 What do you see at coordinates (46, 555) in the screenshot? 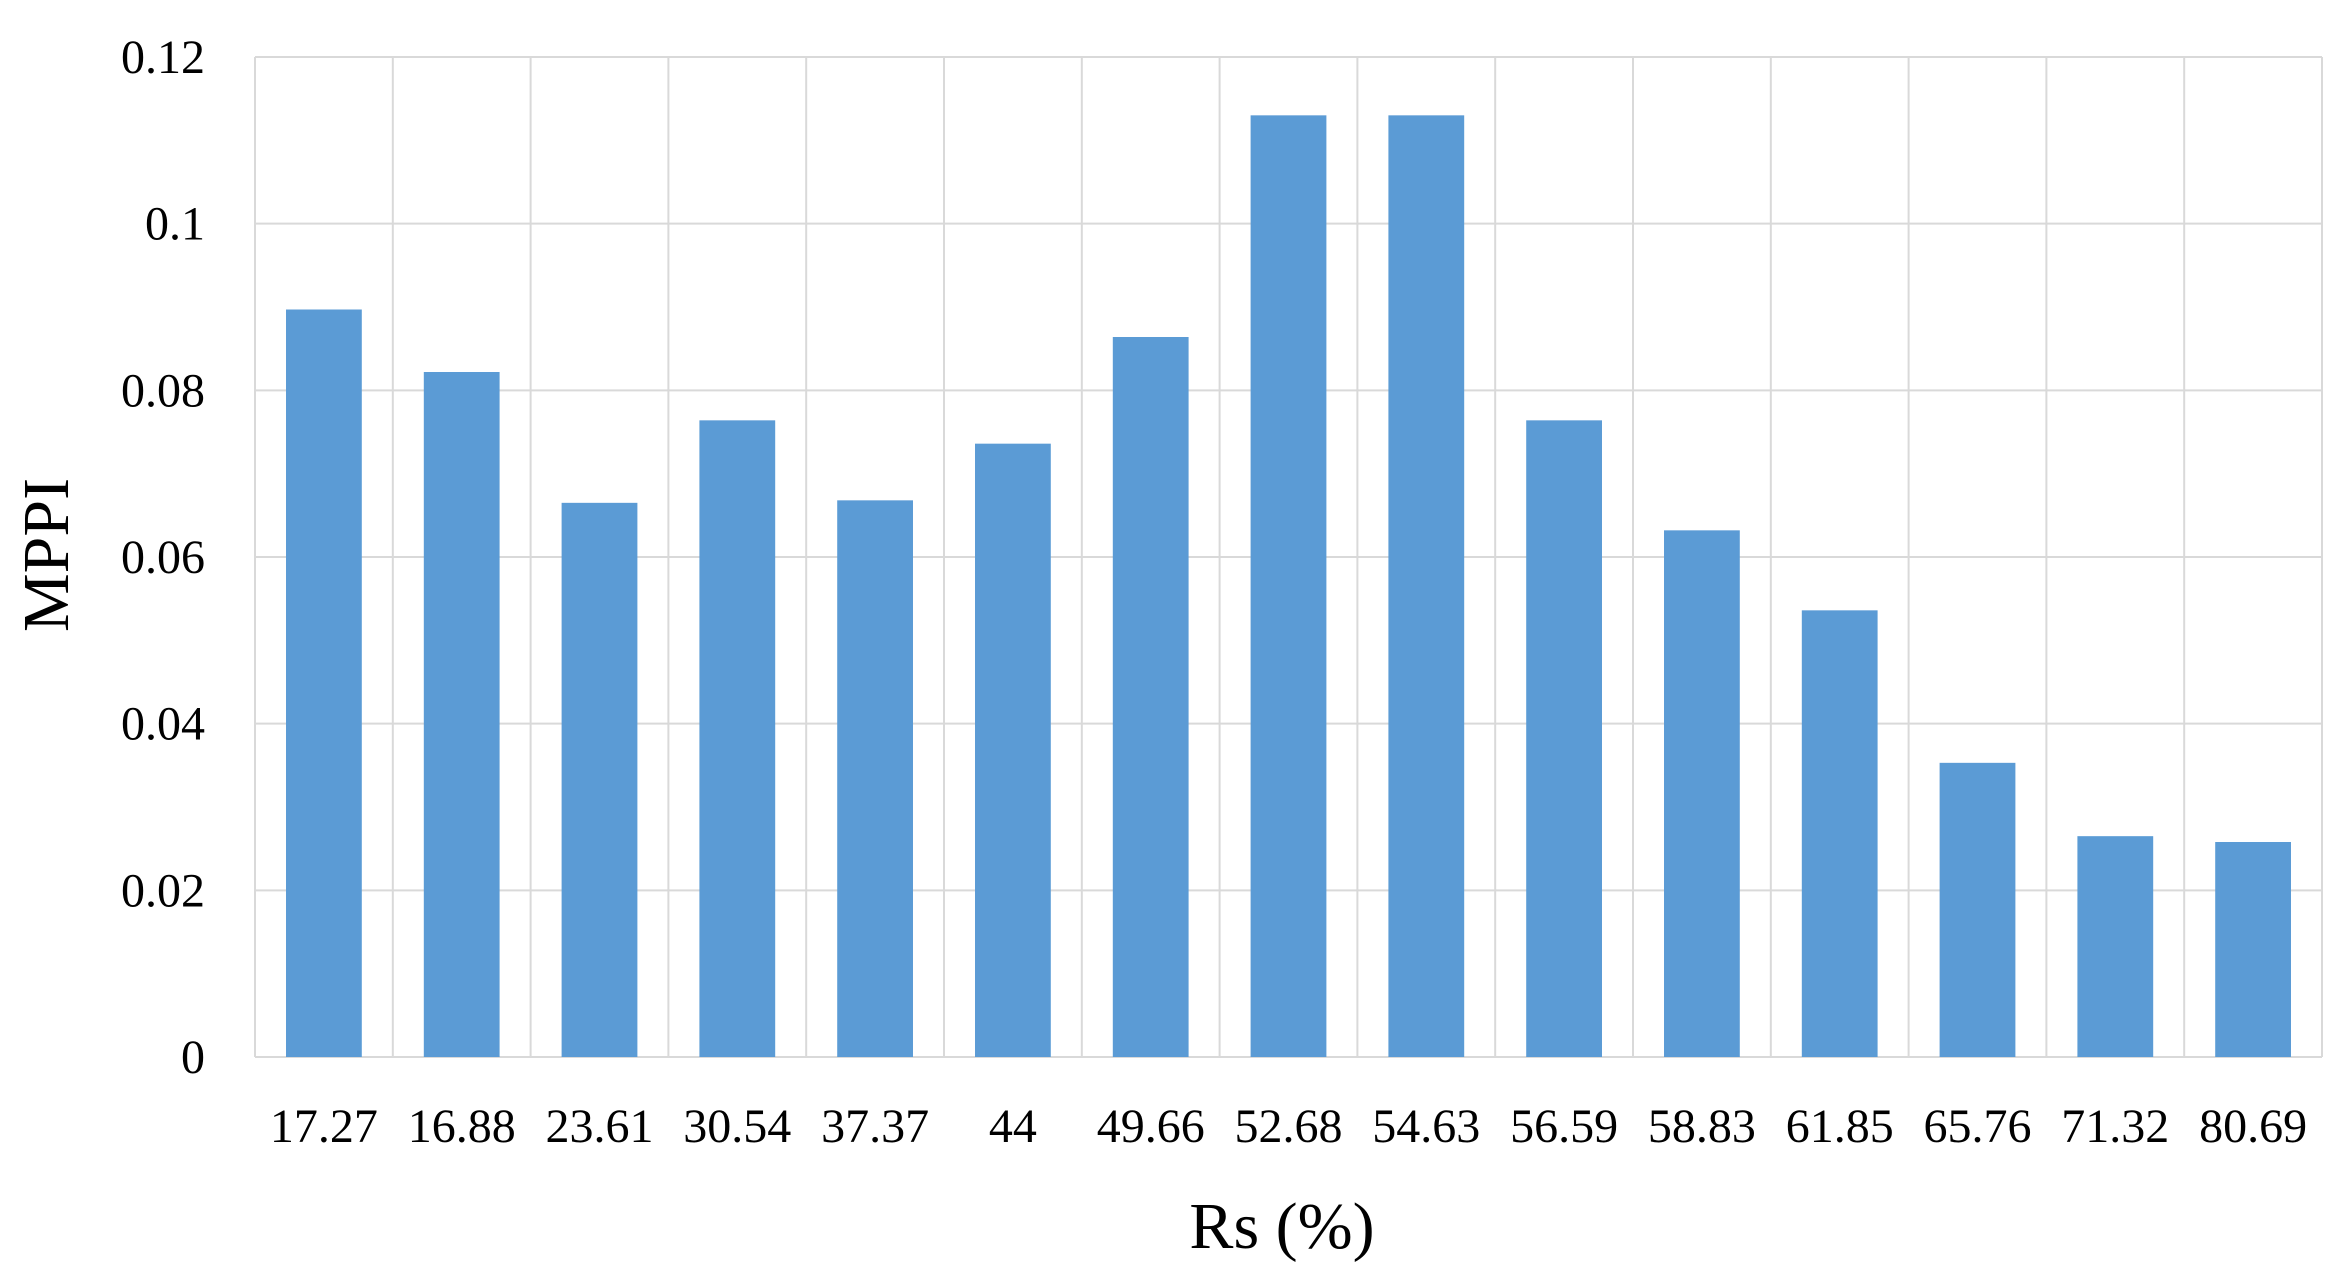
I see `y-axis-label: MPPI` at bounding box center [46, 555].